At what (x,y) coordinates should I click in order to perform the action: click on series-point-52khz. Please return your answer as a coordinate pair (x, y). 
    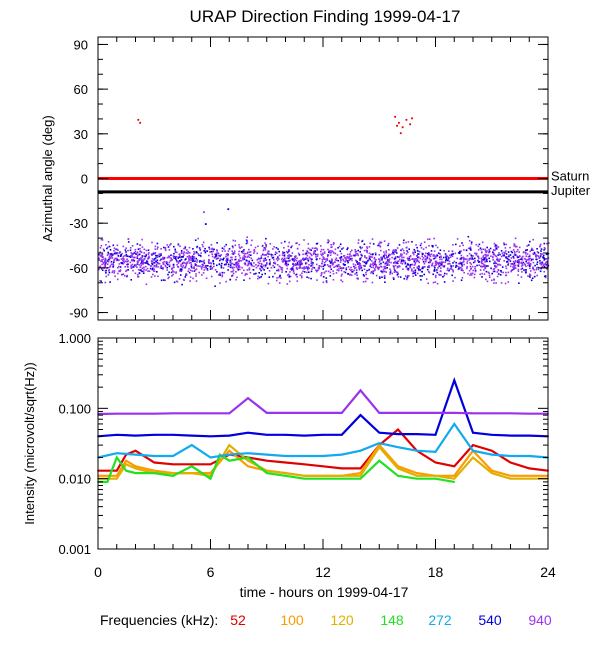
    Looking at the image, I should click on (341, 468).